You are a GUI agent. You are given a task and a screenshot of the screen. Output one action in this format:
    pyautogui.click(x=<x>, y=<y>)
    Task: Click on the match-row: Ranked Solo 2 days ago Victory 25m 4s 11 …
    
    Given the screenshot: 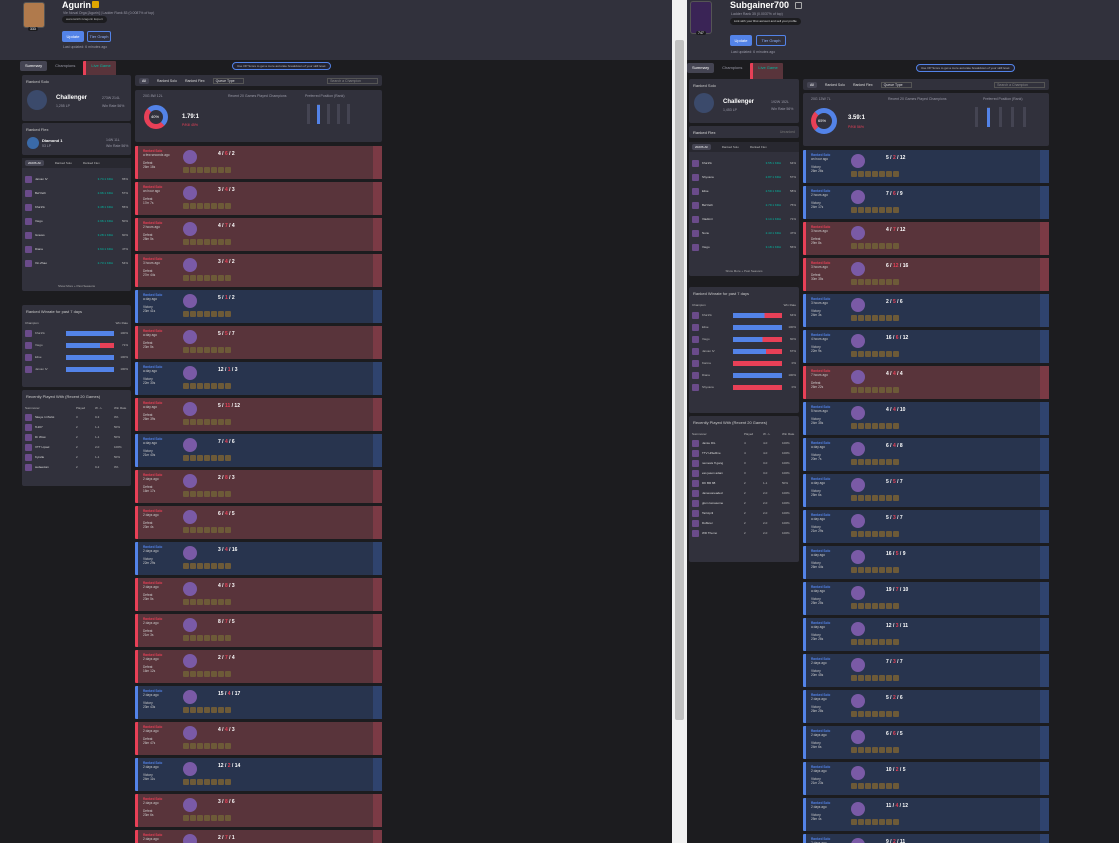 What is the action you would take?
    pyautogui.click(x=926, y=814)
    